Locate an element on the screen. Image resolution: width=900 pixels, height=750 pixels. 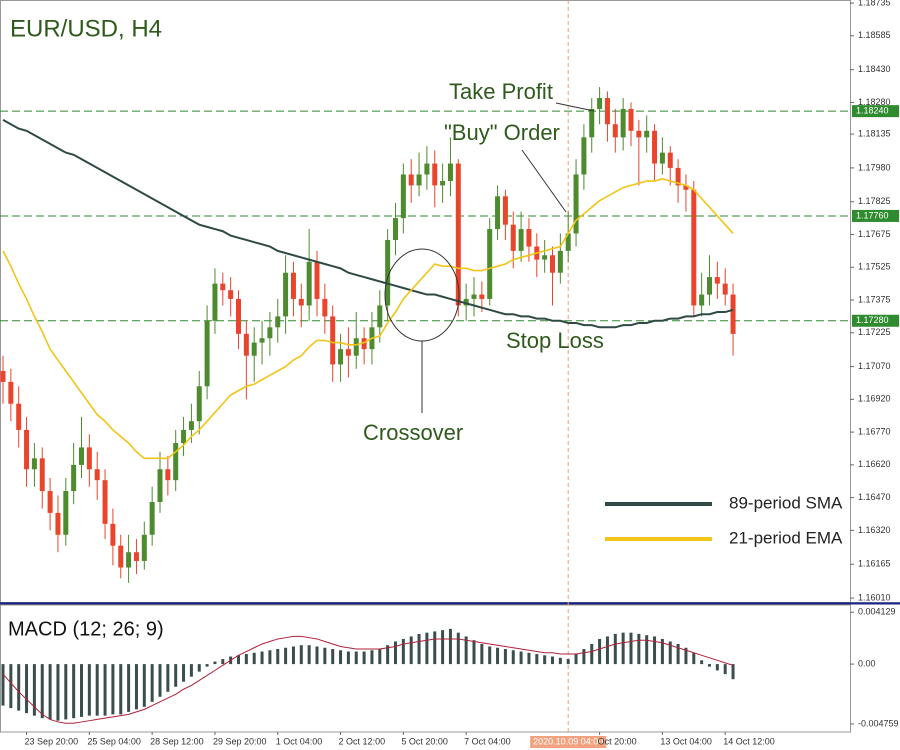
y-tick-label: 1.17980 is located at coordinates (874, 167).